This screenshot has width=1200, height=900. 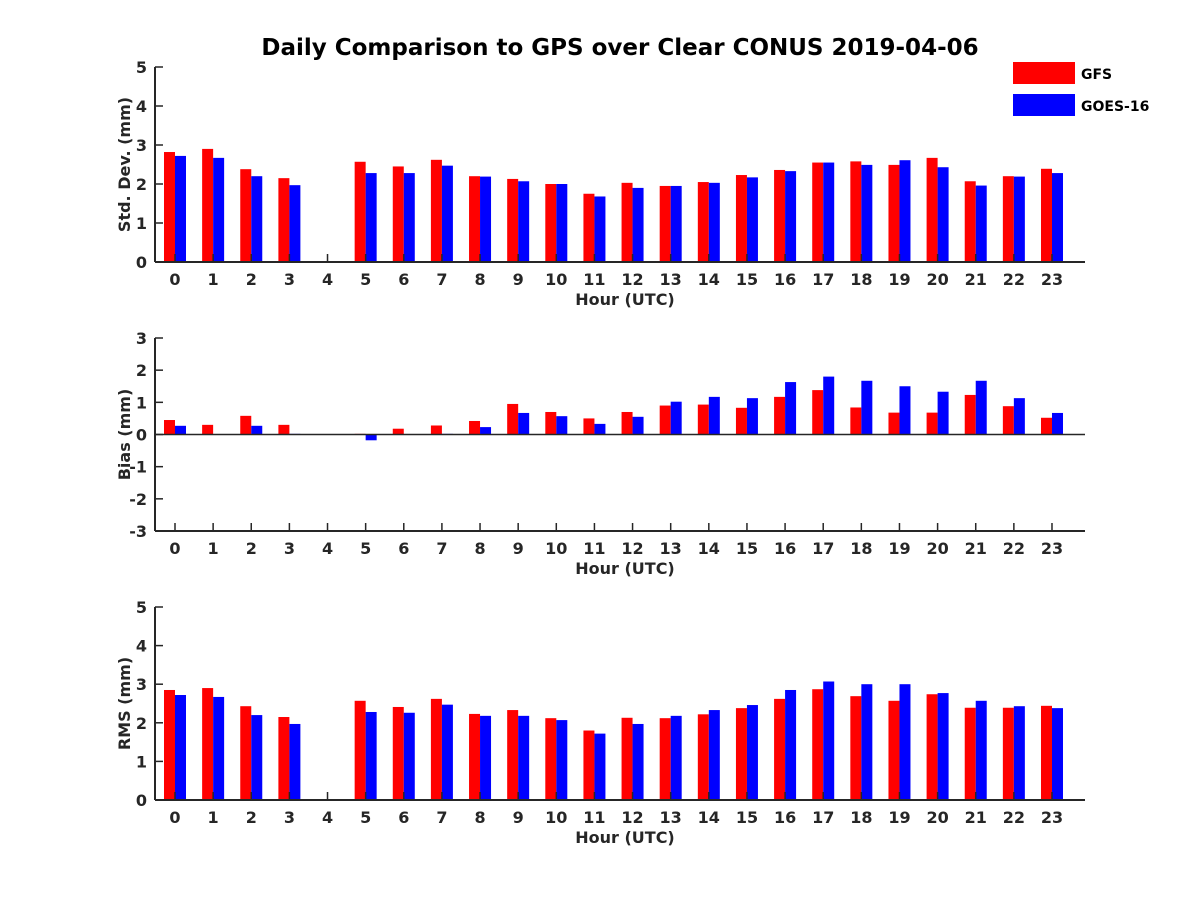 I want to click on x-tick-label: 17, so click(x=823, y=548).